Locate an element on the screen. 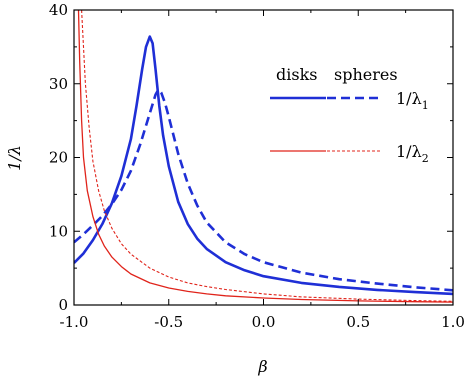 The height and width of the screenshot is (382, 472). x-tick-label: 1.0 is located at coordinates (453, 322).